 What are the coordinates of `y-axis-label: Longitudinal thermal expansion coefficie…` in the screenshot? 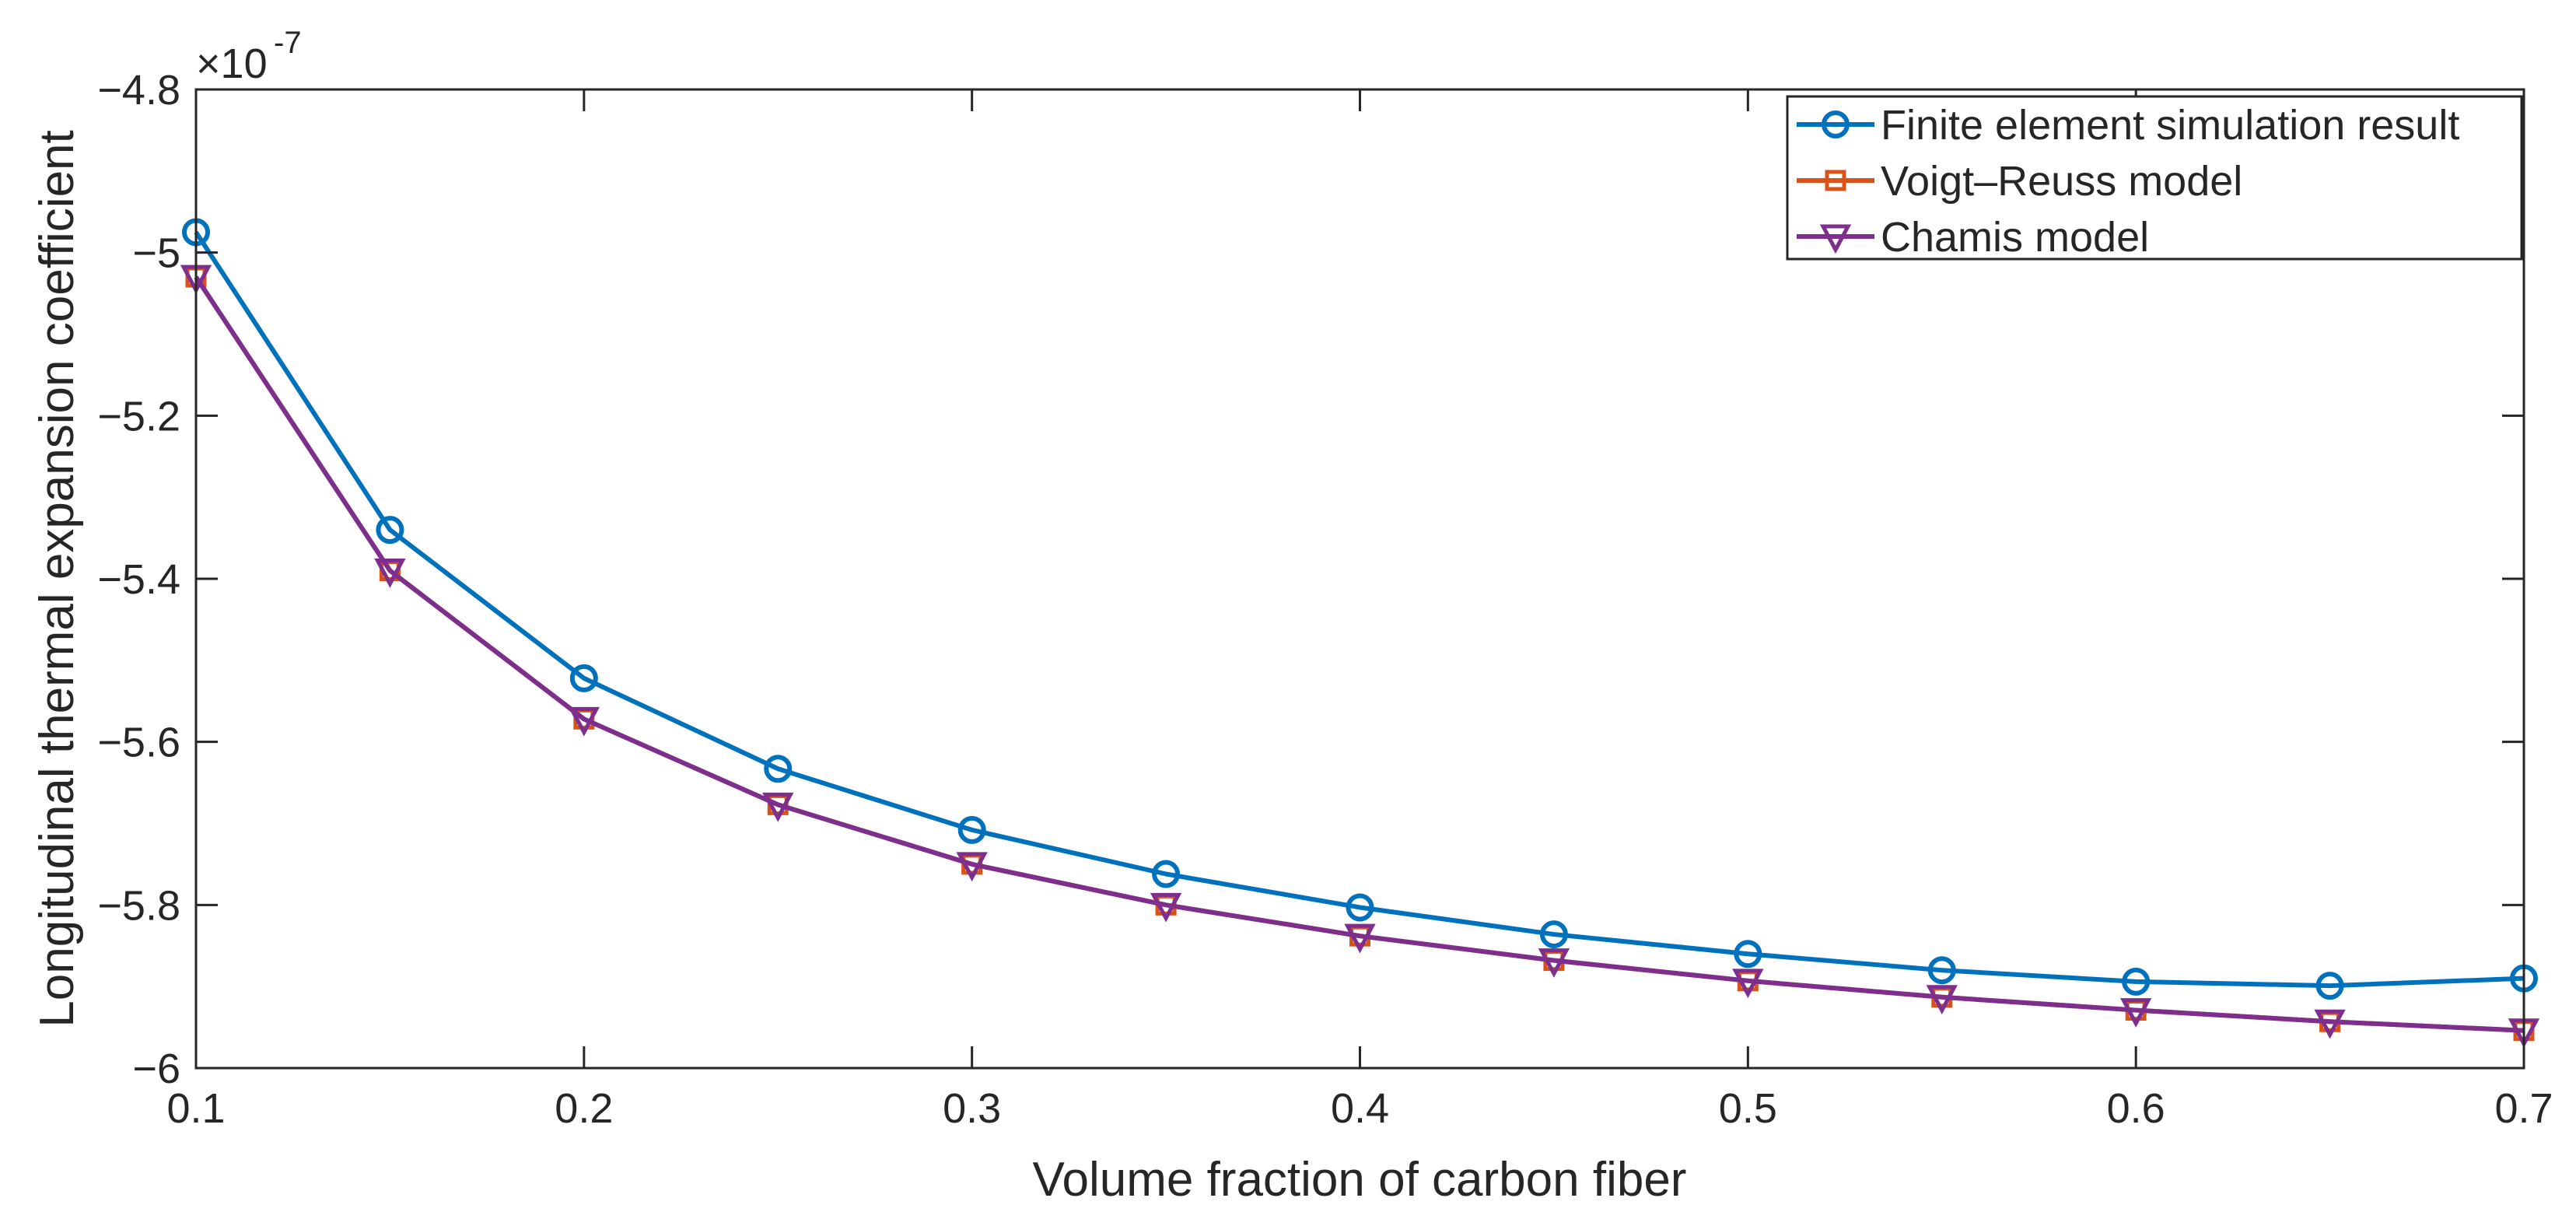 It's located at (57, 579).